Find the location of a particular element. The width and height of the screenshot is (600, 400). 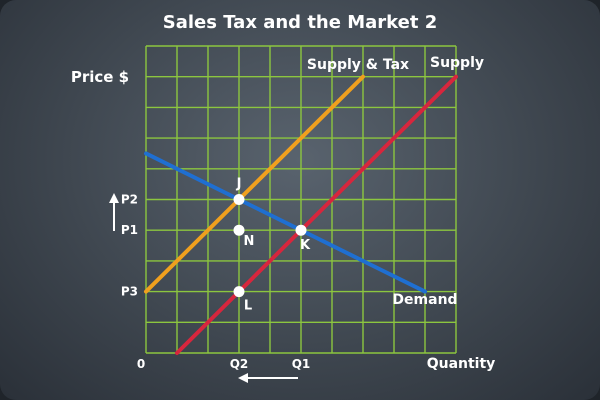

point-n is located at coordinates (239, 230).